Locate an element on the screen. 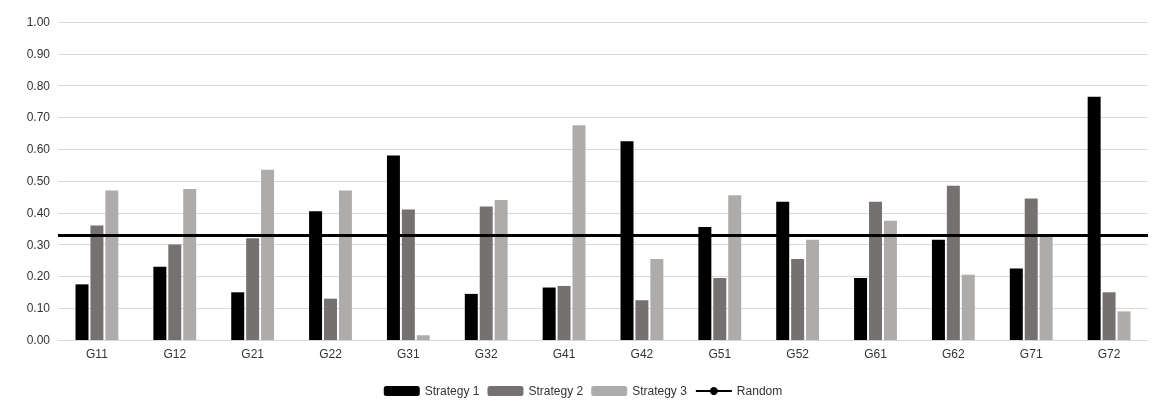  y-tick-label: 0.60 is located at coordinates (38, 149).